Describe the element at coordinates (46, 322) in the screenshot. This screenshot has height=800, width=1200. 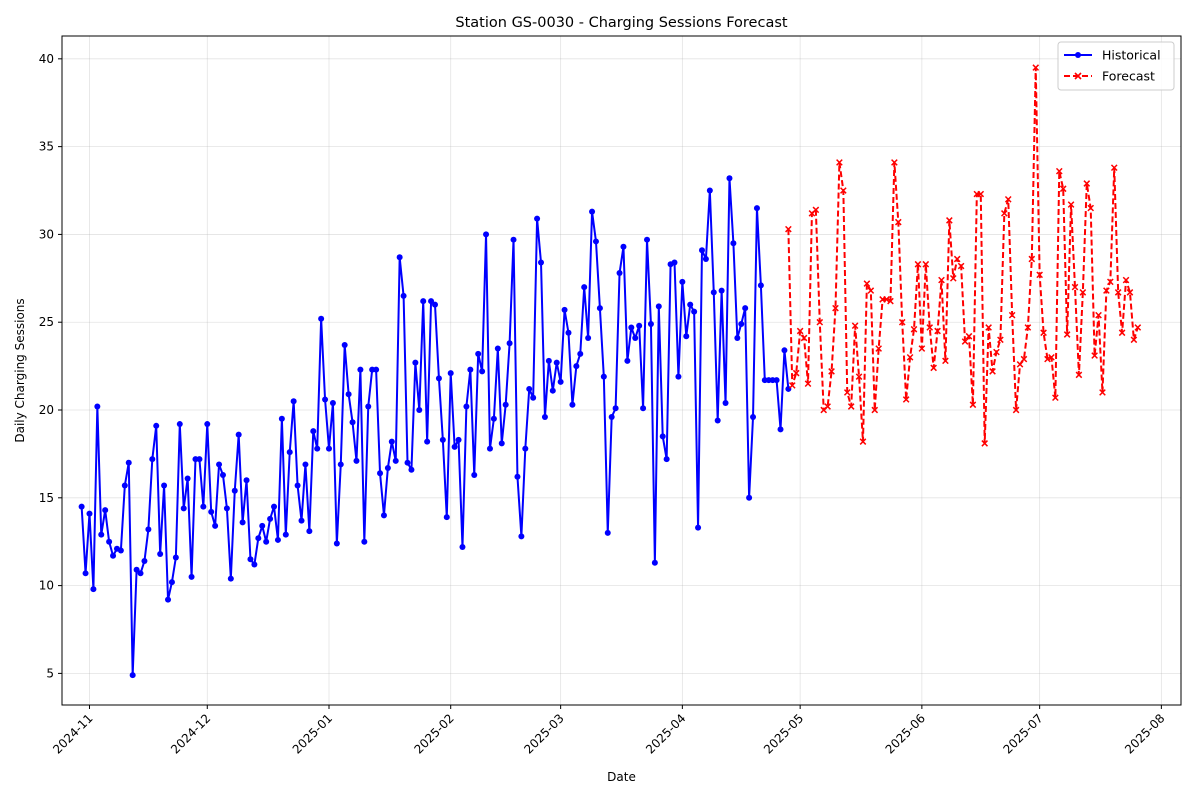
I see `y-tick-label: 25` at that location.